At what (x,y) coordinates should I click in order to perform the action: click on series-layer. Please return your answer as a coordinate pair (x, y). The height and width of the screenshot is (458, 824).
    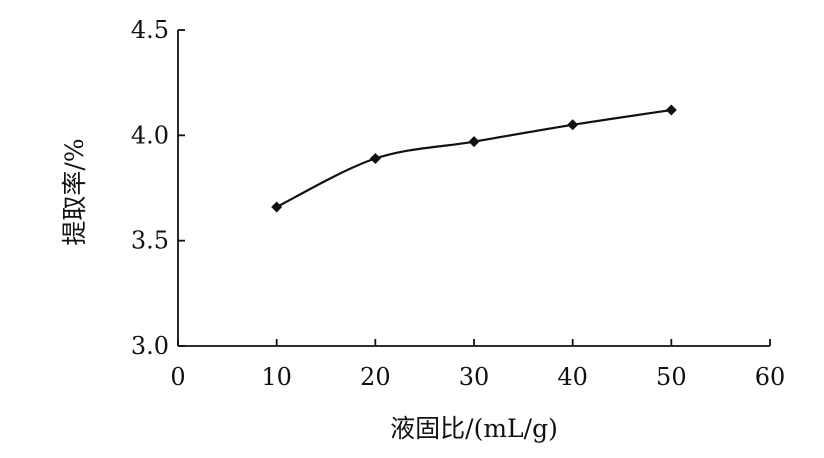
    Looking at the image, I should click on (474, 158).